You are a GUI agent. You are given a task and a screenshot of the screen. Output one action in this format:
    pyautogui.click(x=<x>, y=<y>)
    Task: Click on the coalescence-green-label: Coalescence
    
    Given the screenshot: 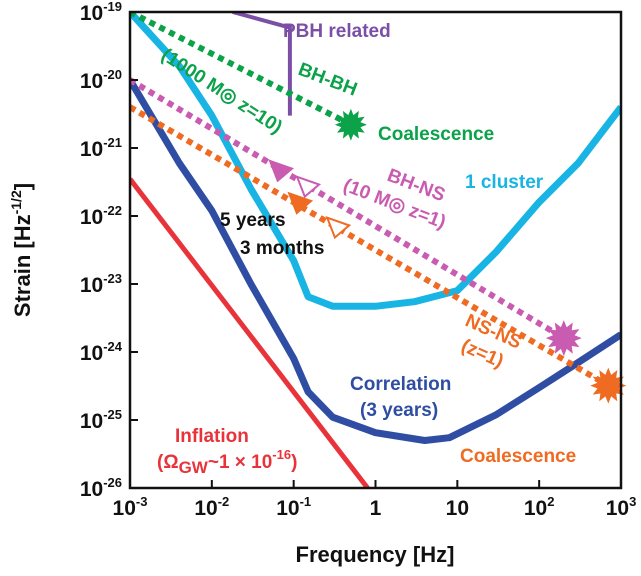 What is the action you would take?
    pyautogui.click(x=436, y=134)
    